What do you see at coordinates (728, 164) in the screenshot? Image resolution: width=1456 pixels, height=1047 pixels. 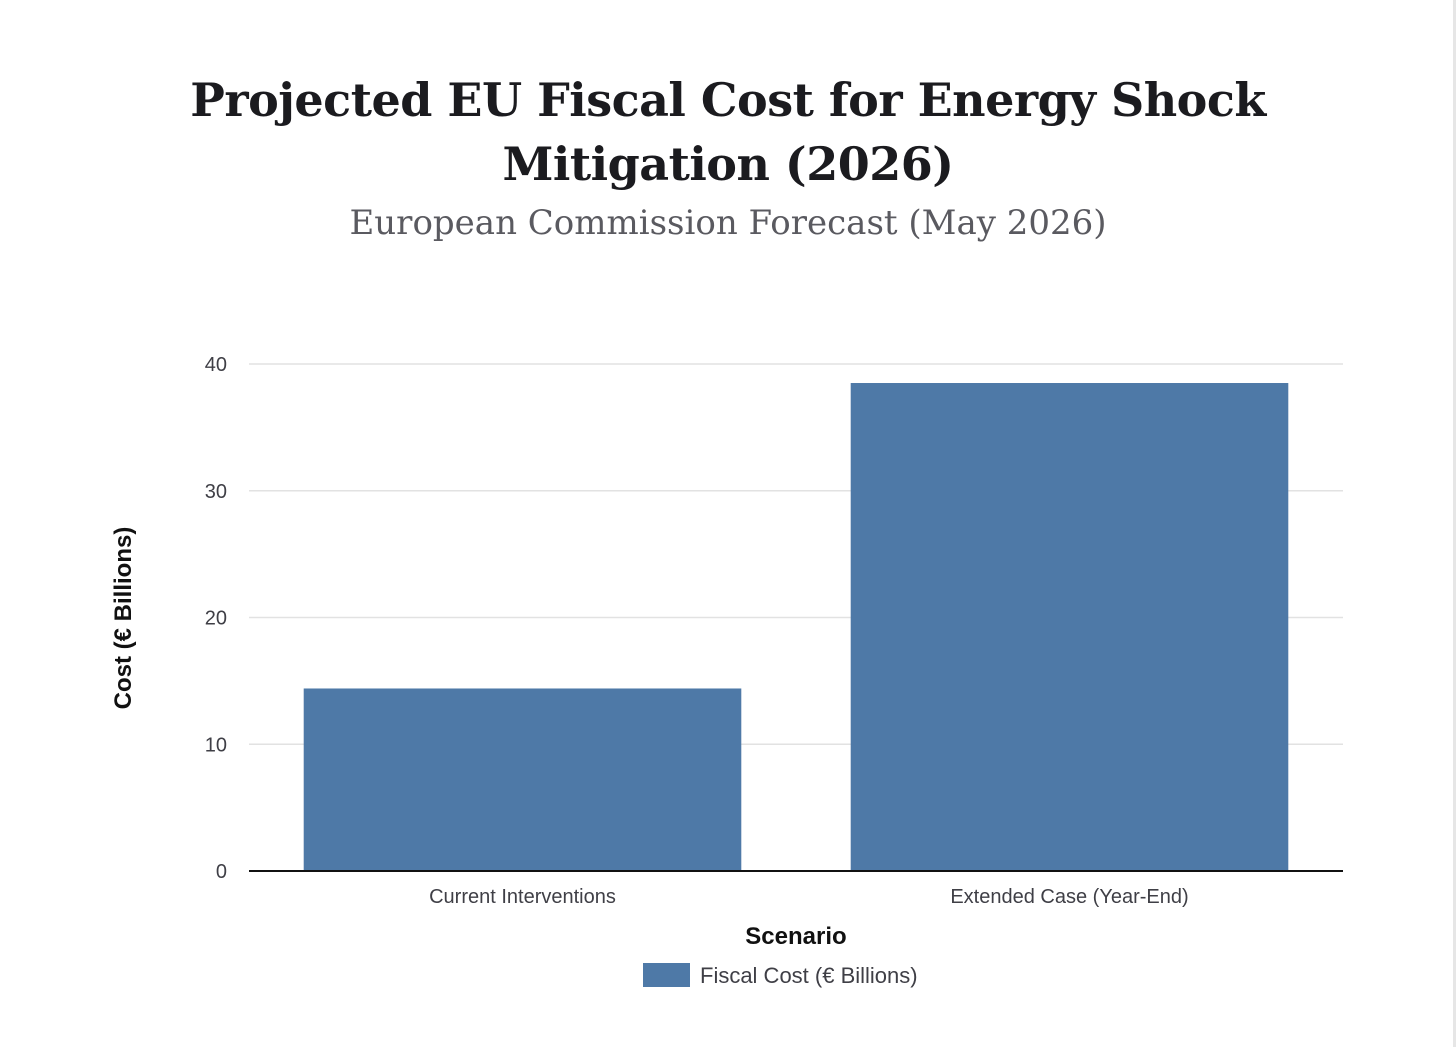 I see `chart-title-line-2: Mitigation (2026)` at bounding box center [728, 164].